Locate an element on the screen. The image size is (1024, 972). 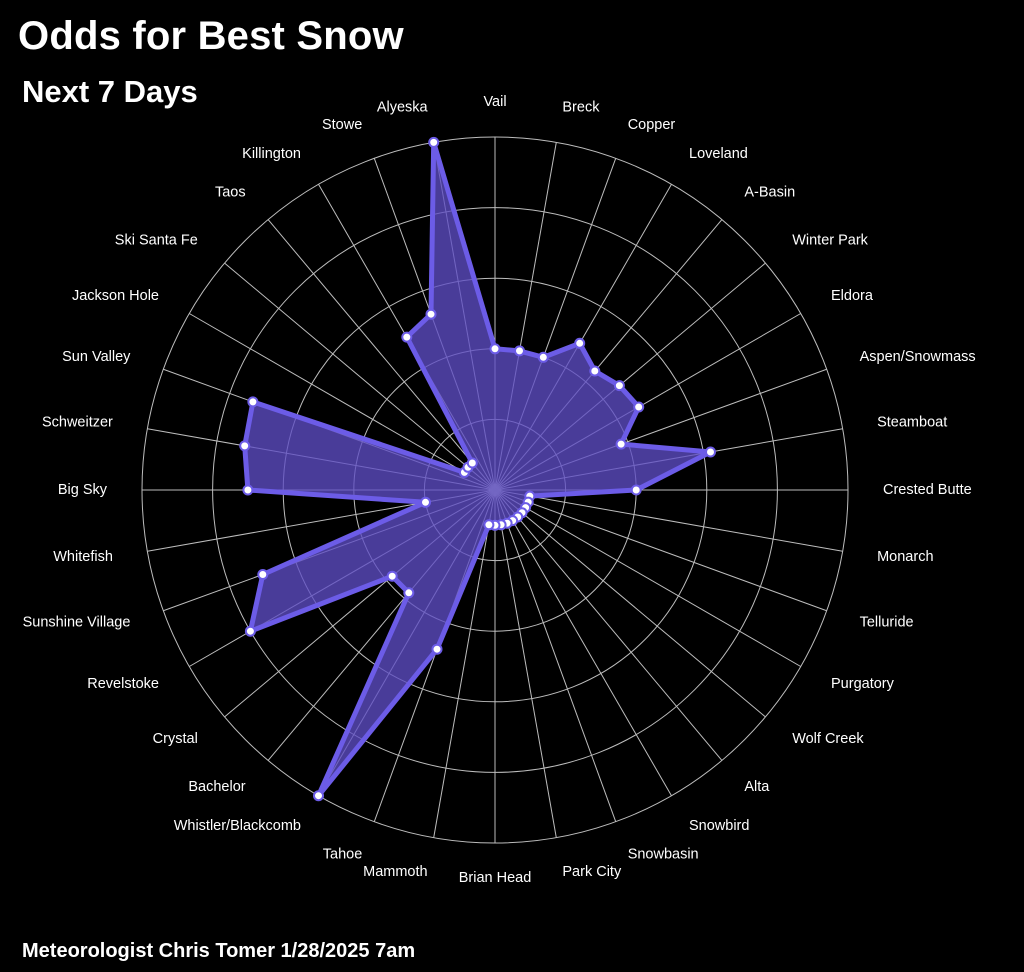
category-label: Snowbird is located at coordinates (719, 826).